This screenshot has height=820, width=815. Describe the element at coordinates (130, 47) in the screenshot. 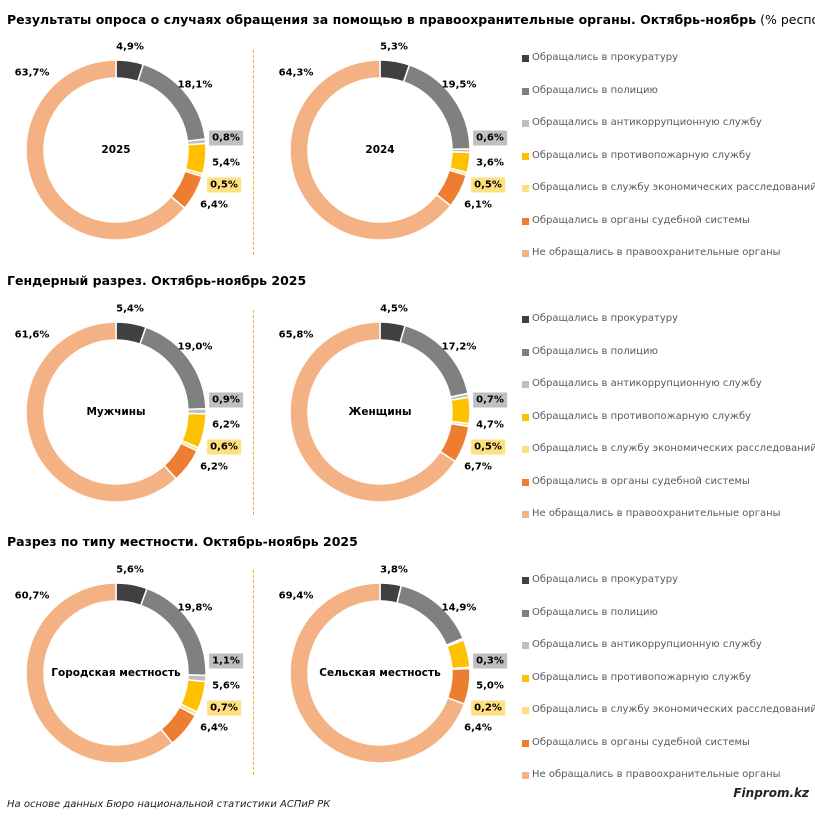

I see `data-label: 4,9%` at that location.